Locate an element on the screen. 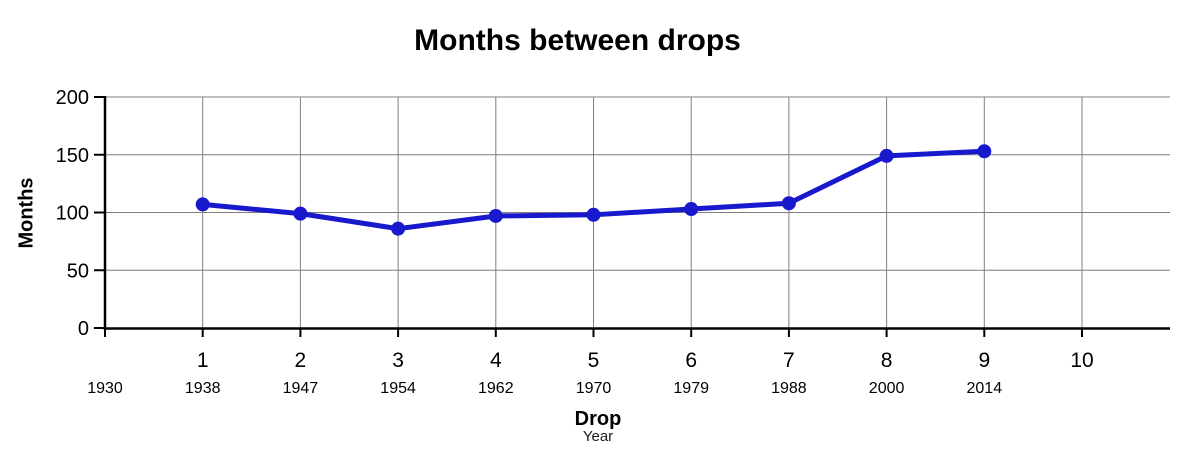 The width and height of the screenshot is (1200, 460). y-tick-label: 100 is located at coordinates (72, 214).